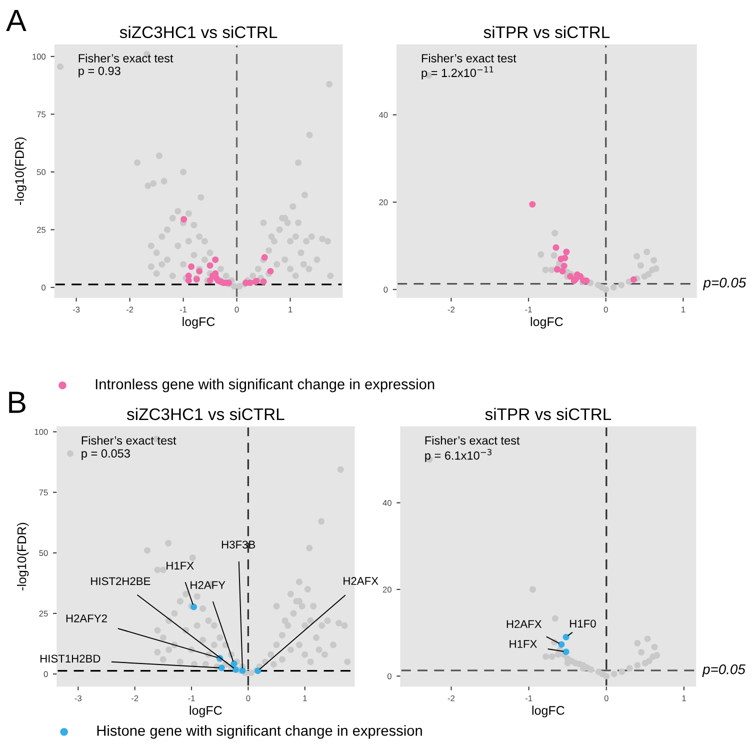 The image size is (752, 749). I want to click on annotation: H2AFY2, so click(86, 618).